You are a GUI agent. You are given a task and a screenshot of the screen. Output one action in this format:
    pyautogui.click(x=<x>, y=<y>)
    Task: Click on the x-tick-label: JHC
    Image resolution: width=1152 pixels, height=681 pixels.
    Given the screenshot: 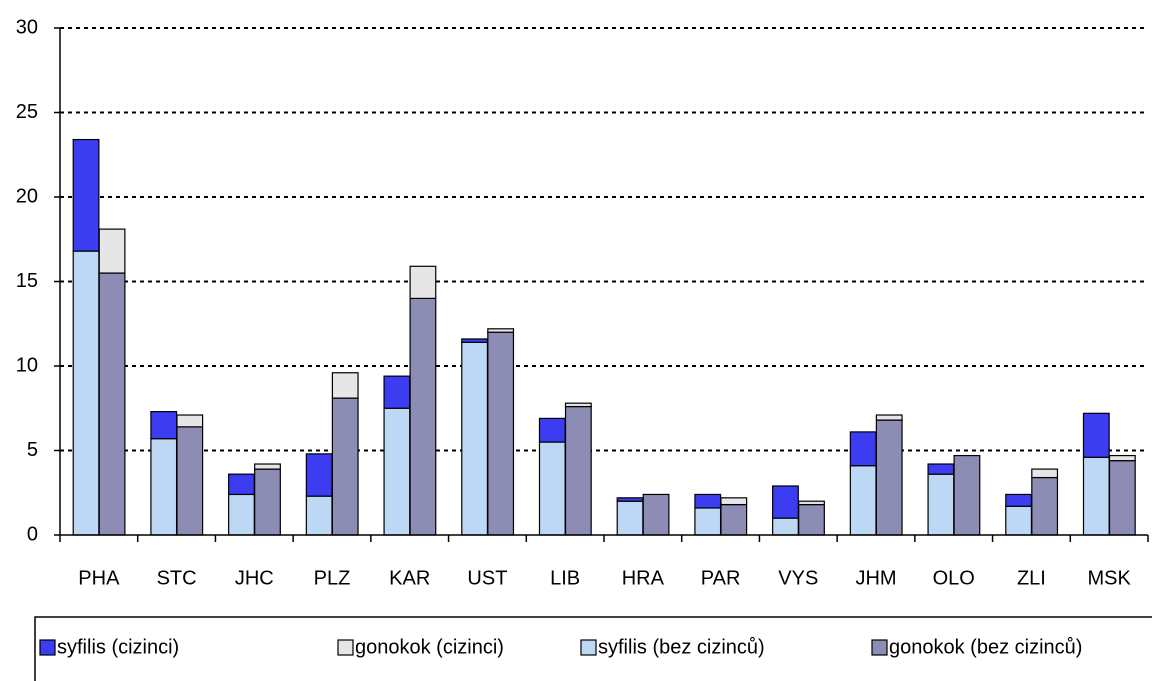 What is the action you would take?
    pyautogui.click(x=254, y=578)
    